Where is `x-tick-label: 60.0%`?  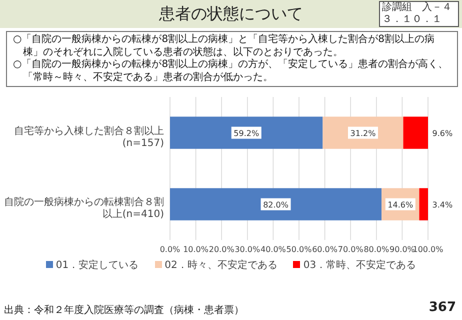
x-tick-label: 60.0% is located at coordinates (325, 249).